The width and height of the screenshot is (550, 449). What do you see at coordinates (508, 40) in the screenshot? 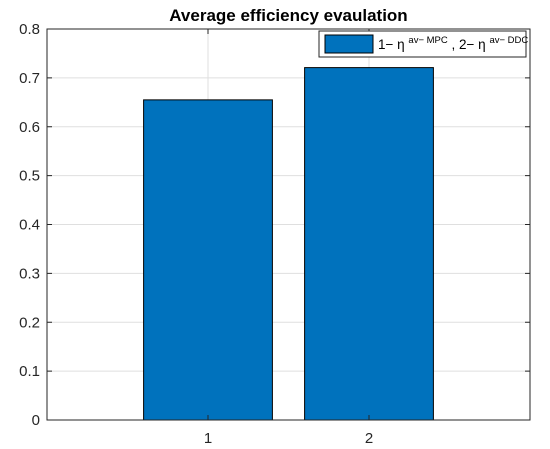
I see `legend-label-sup-2: av− DDC` at bounding box center [508, 40].